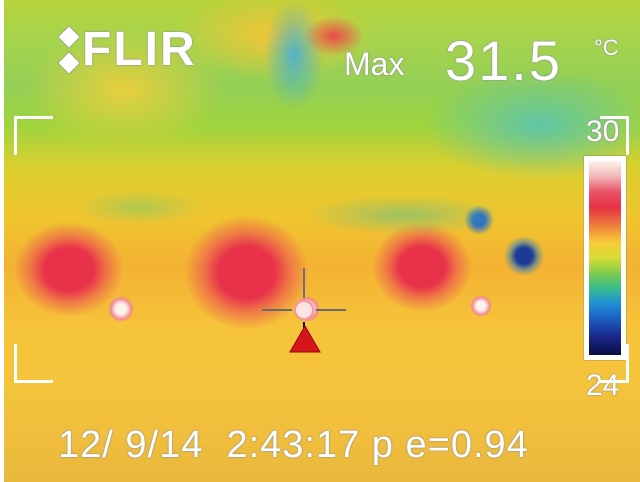 Image resolution: width=640 pixels, height=482 pixels. What do you see at coordinates (467, 445) in the screenshot?
I see `emissivity-value: e=0.94` at bounding box center [467, 445].